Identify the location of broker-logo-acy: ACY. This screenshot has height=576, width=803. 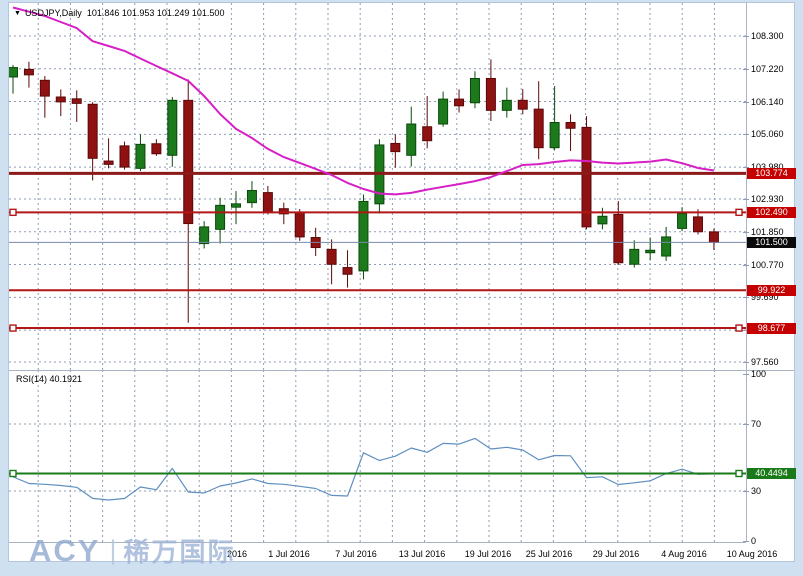
(65, 550).